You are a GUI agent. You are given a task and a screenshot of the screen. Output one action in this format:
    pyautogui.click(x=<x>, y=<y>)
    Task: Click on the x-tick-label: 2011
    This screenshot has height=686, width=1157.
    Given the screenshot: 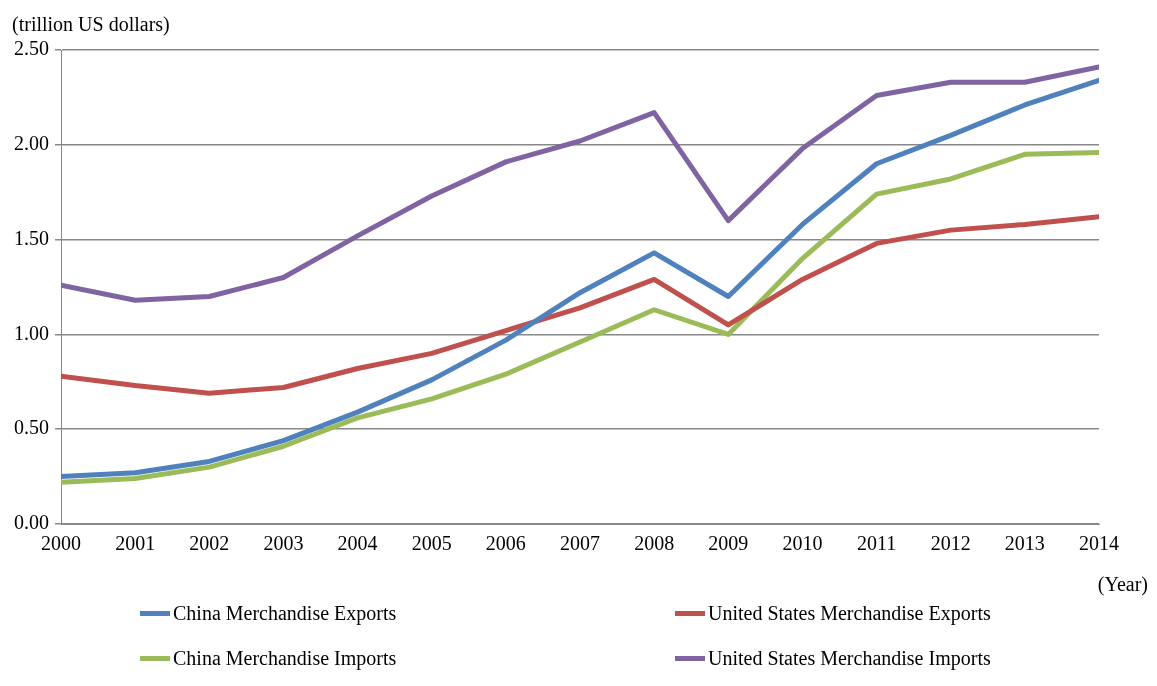 What is the action you would take?
    pyautogui.click(x=876, y=543)
    